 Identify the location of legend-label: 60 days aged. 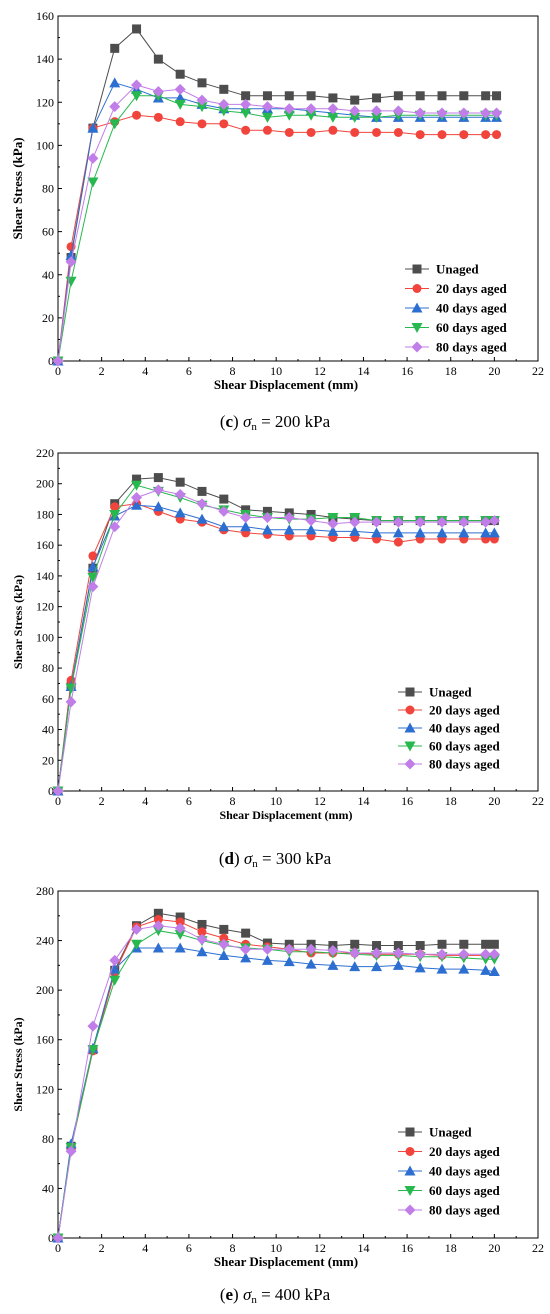
(472, 327).